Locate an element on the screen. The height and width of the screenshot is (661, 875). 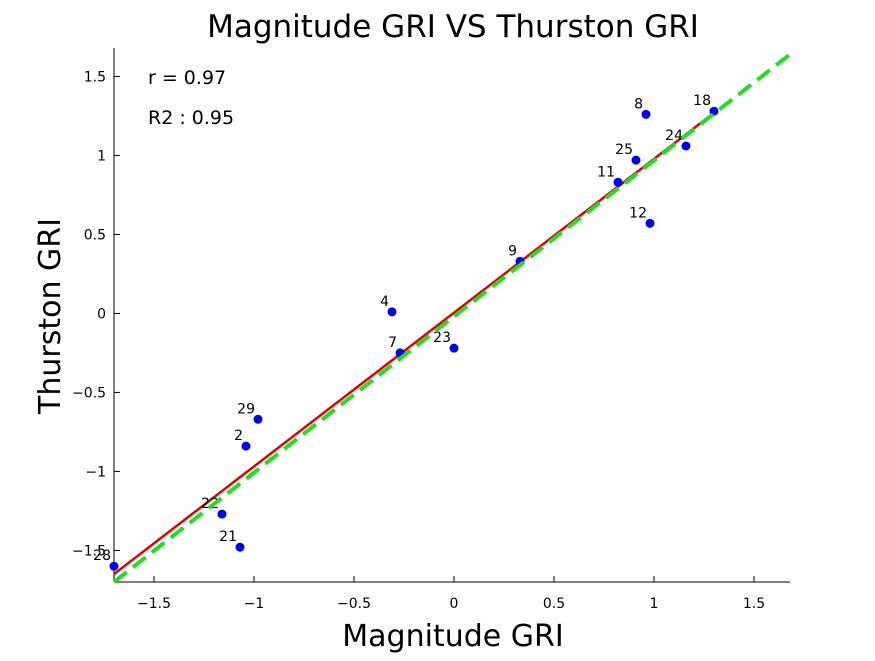
chart-title: Magnitude GRI VS Thurston GRI is located at coordinates (453, 27).